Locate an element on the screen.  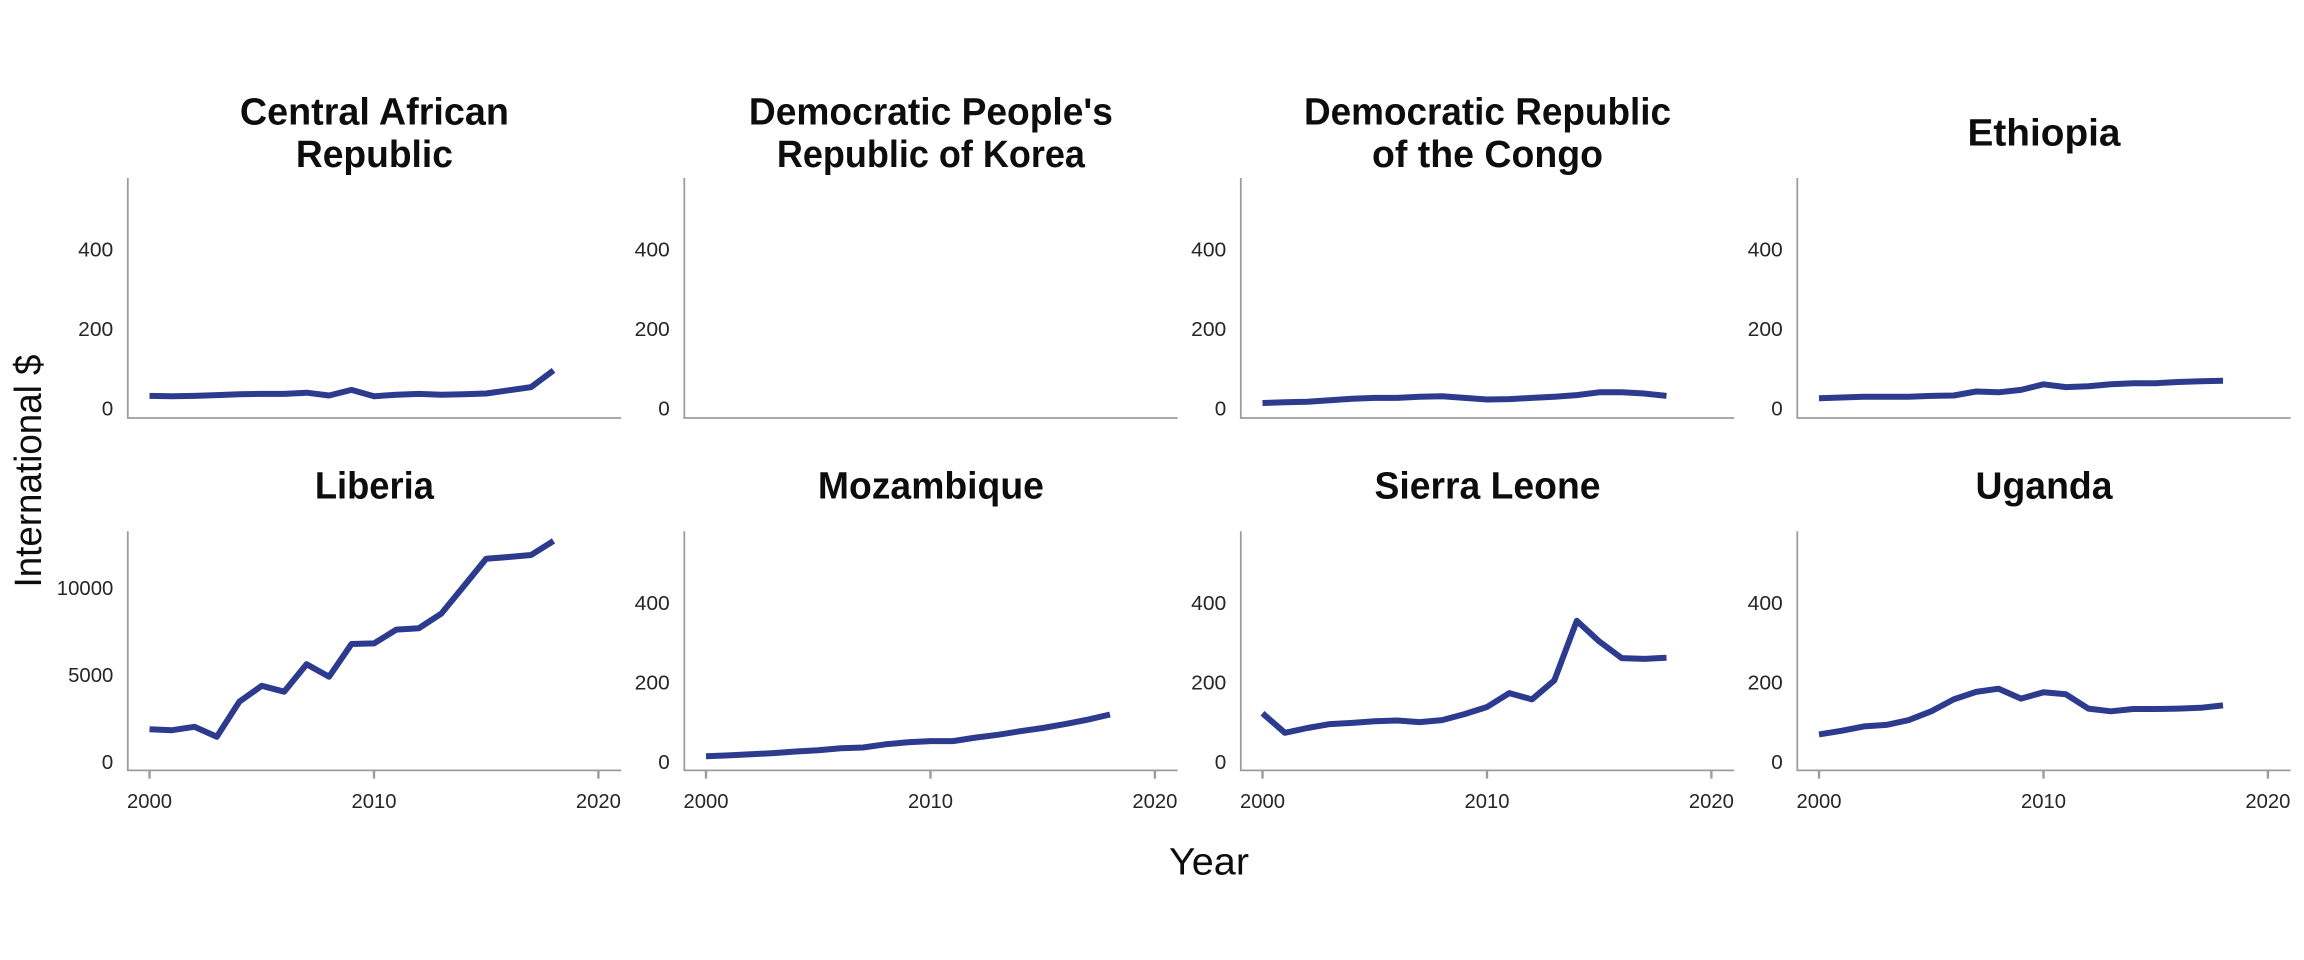
svg-text: Democratic People's is located at coordinates (931, 112).